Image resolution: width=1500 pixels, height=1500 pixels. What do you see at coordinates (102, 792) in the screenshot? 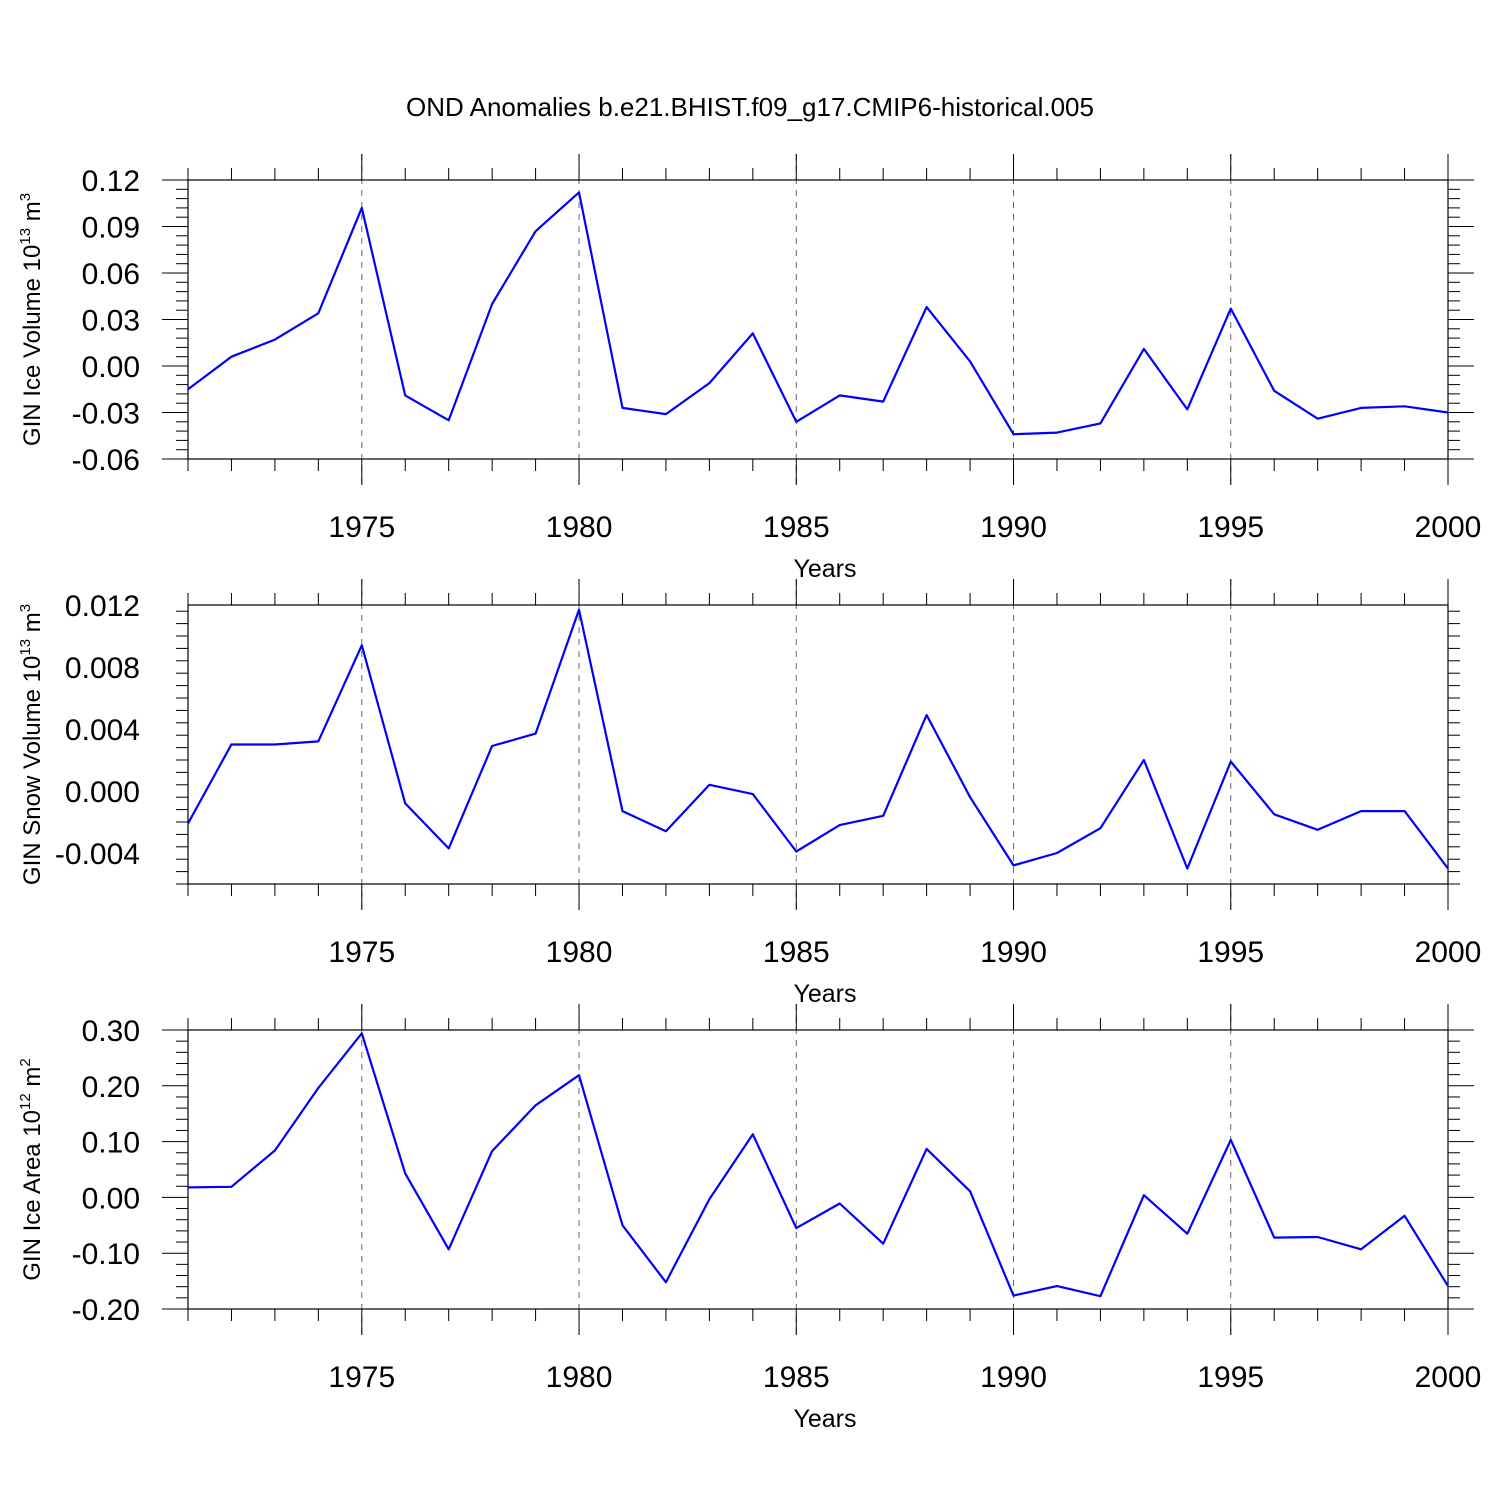
I see `y-tick-label: 0.000` at bounding box center [102, 792].